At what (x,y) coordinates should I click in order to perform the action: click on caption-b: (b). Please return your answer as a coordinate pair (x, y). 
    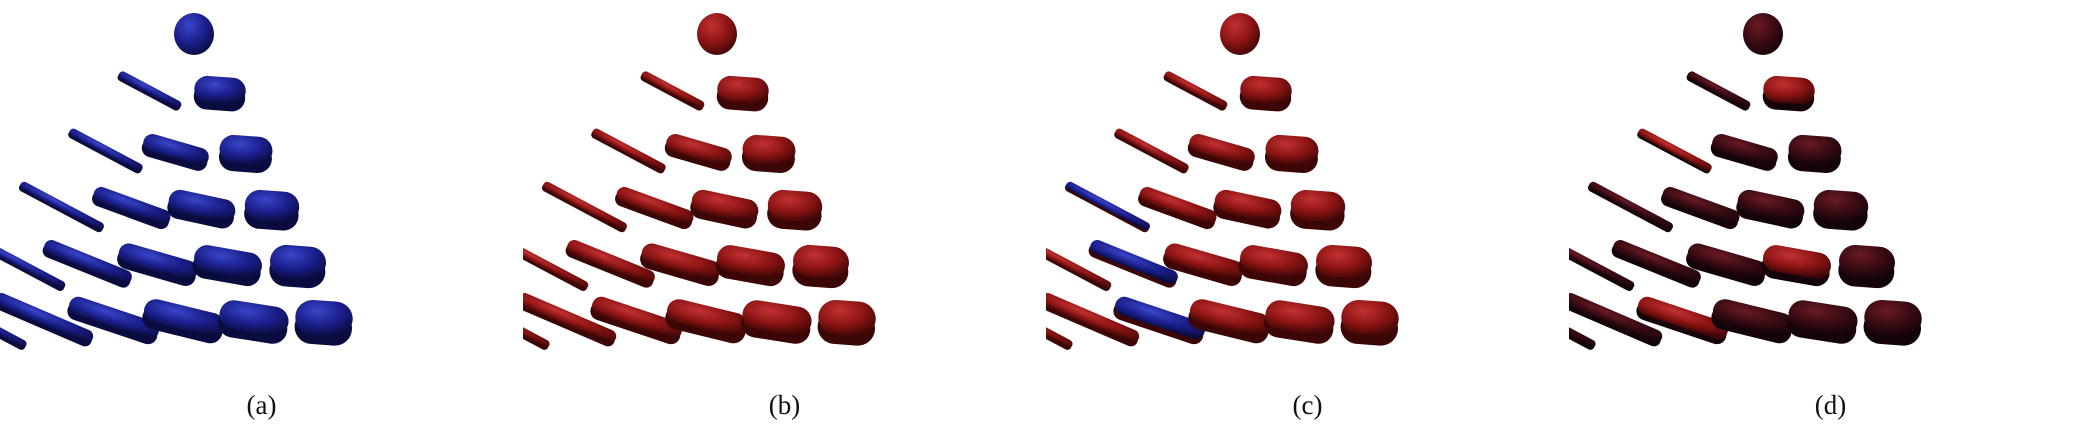
    Looking at the image, I should click on (784, 405).